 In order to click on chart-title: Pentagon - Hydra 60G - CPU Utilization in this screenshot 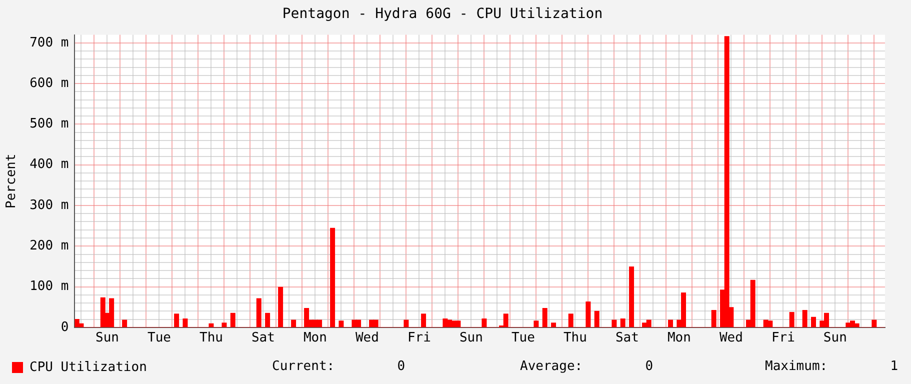, I will do `click(442, 14)`.